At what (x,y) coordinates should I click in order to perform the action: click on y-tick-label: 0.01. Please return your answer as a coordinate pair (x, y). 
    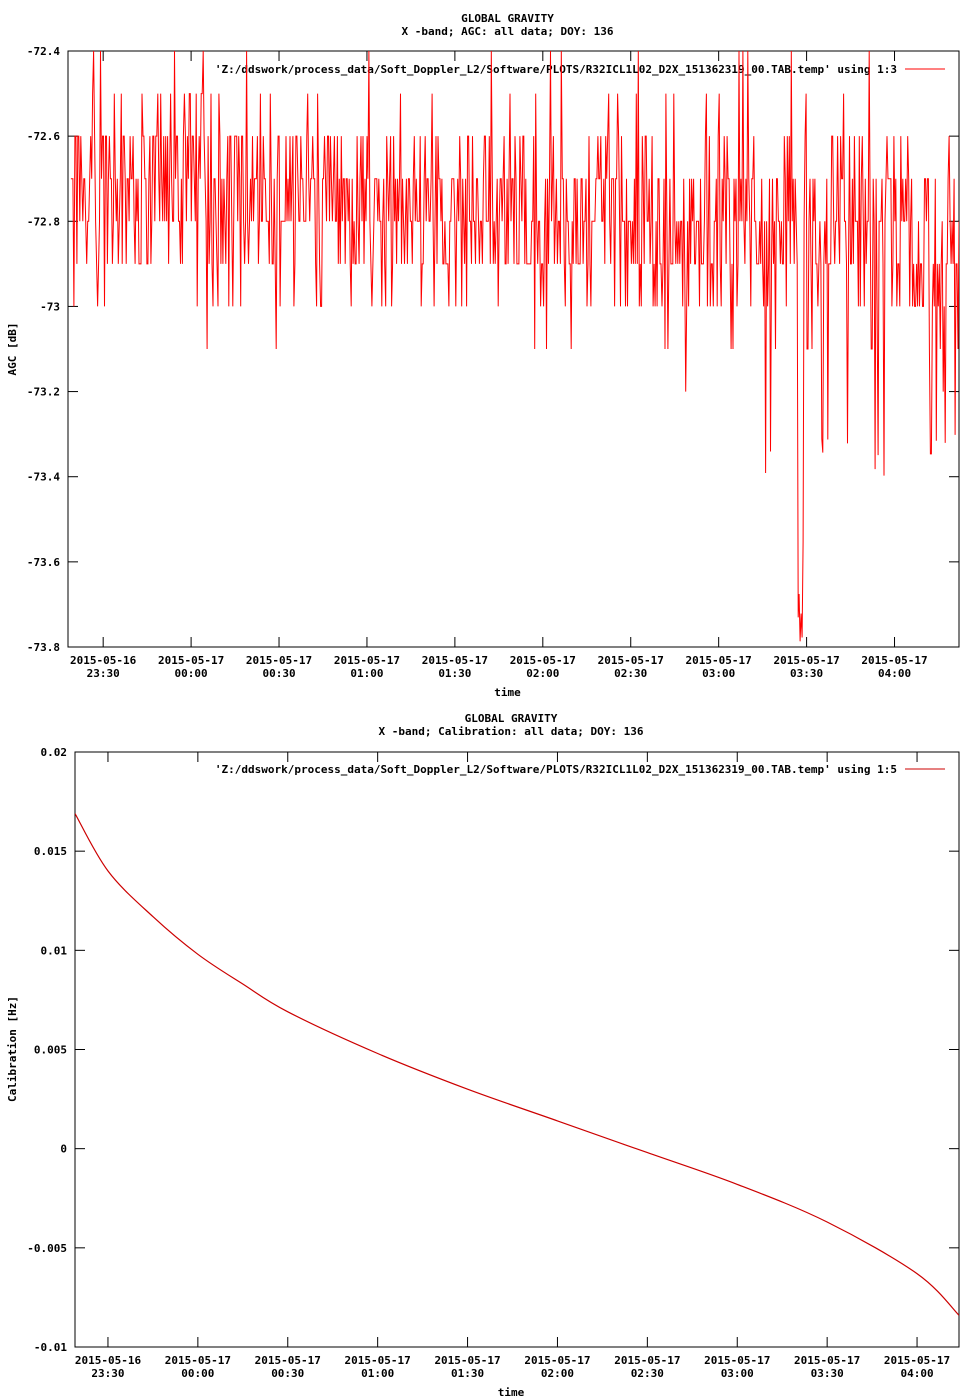
    Looking at the image, I should click on (54, 950).